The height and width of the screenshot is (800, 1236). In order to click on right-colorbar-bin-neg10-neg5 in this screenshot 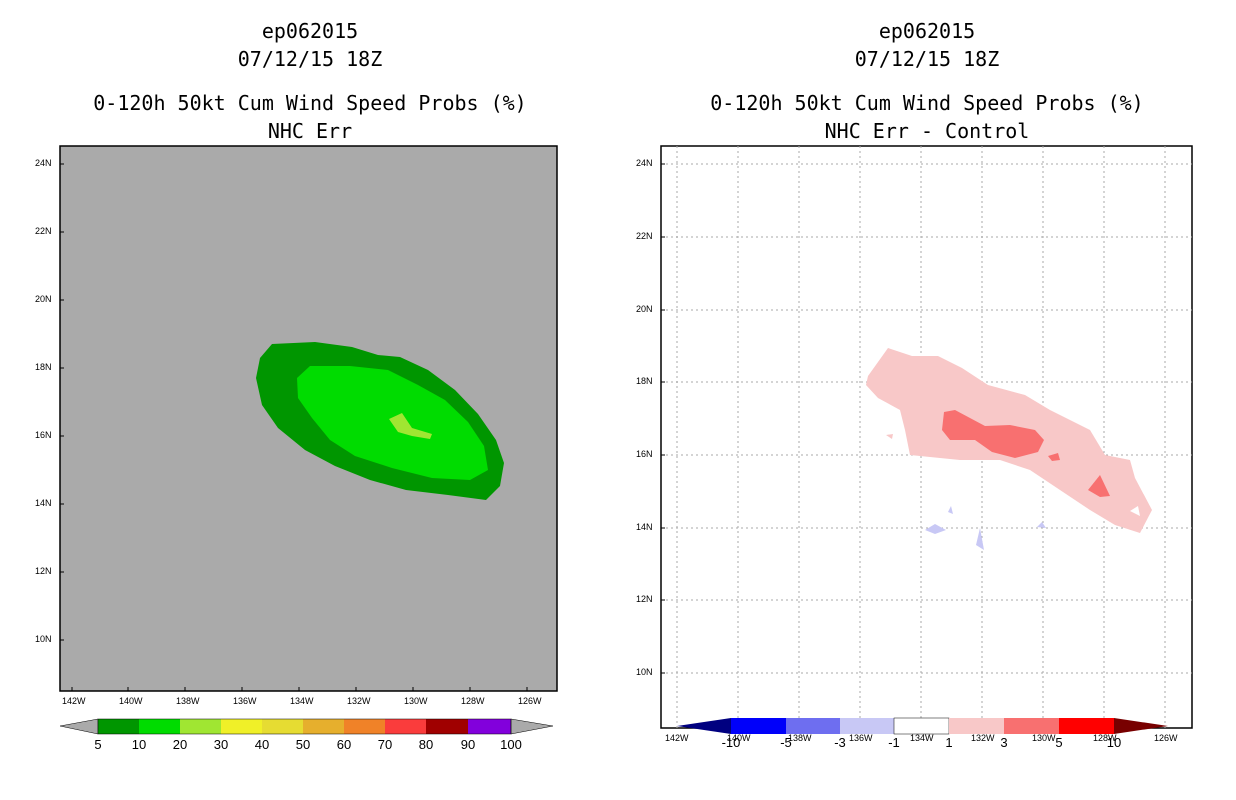, I will do `click(758, 726)`.